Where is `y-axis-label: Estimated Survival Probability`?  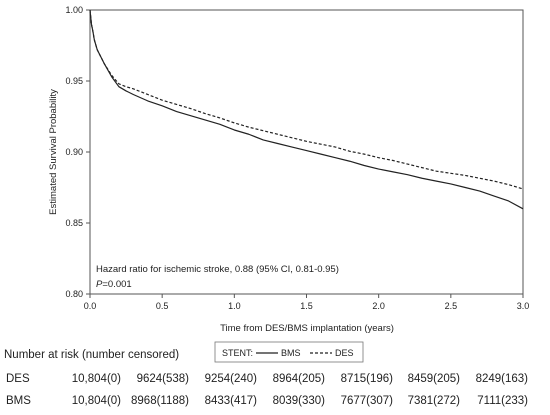 y-axis-label: Estimated Survival Probability is located at coordinates (53, 152).